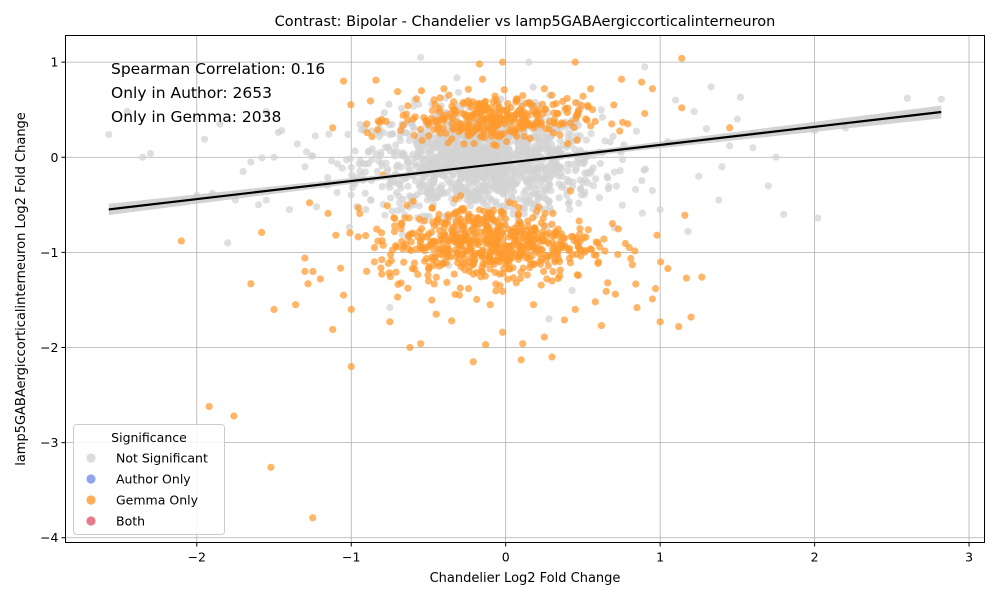 Image resolution: width=1000 pixels, height=600 pixels. What do you see at coordinates (525, 160) in the screenshot?
I see `regression-line` at bounding box center [525, 160].